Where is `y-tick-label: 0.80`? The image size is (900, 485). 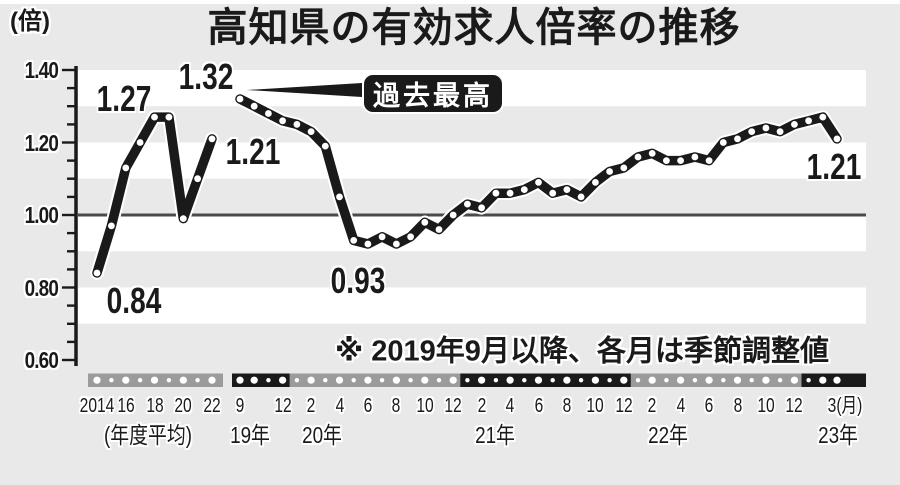 y-tick-label: 0.80 is located at coordinates (41, 288).